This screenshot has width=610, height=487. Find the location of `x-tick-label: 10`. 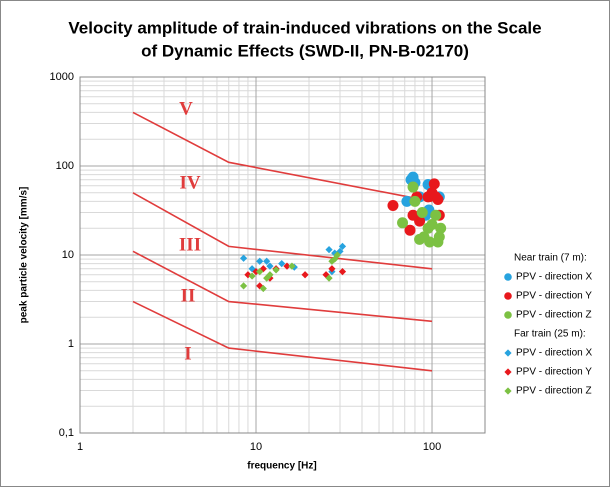

x-tick-label: 10 is located at coordinates (256, 447).